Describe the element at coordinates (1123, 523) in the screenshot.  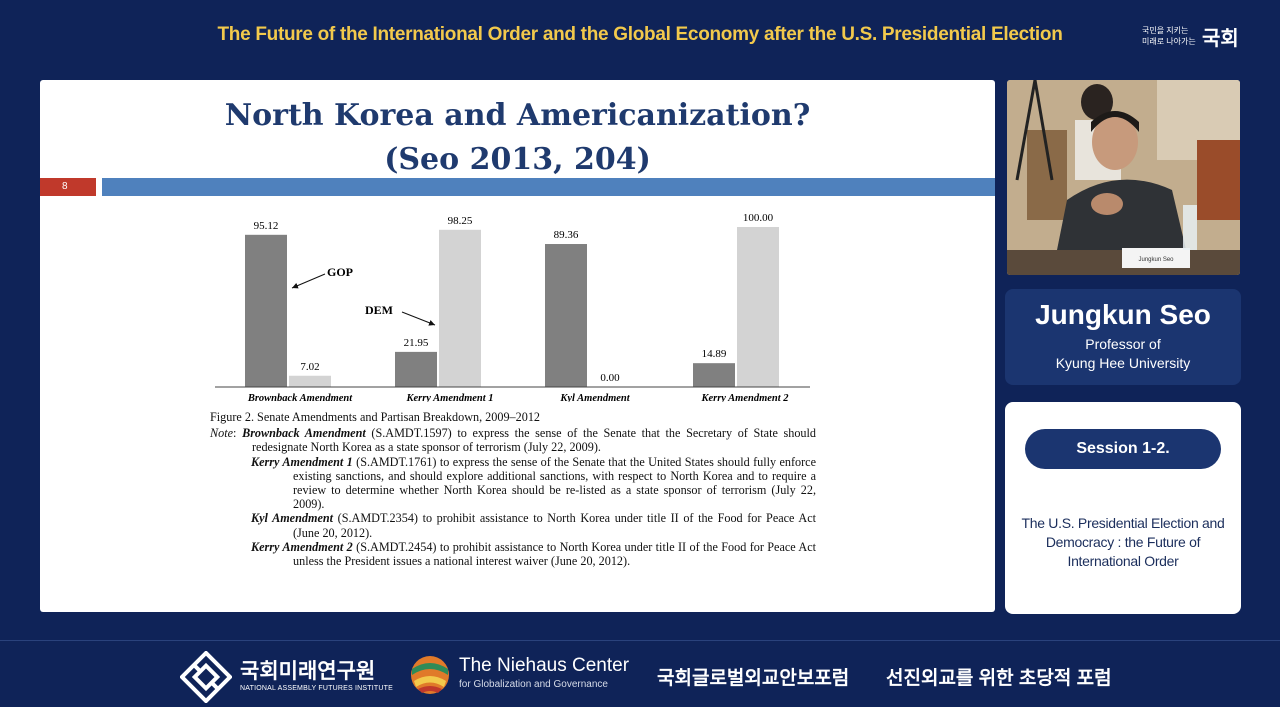
I see `session-desc-line1: The U.S. Presidential Election and` at that location.